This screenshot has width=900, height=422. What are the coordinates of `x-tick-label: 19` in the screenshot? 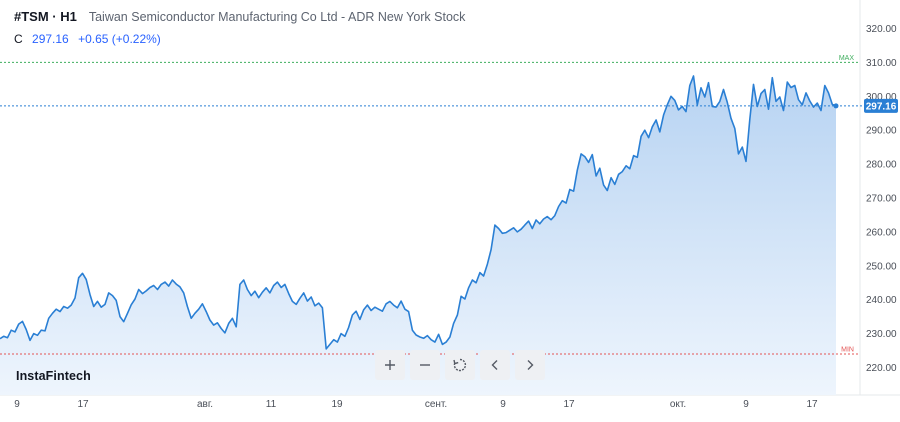 It's located at (337, 404).